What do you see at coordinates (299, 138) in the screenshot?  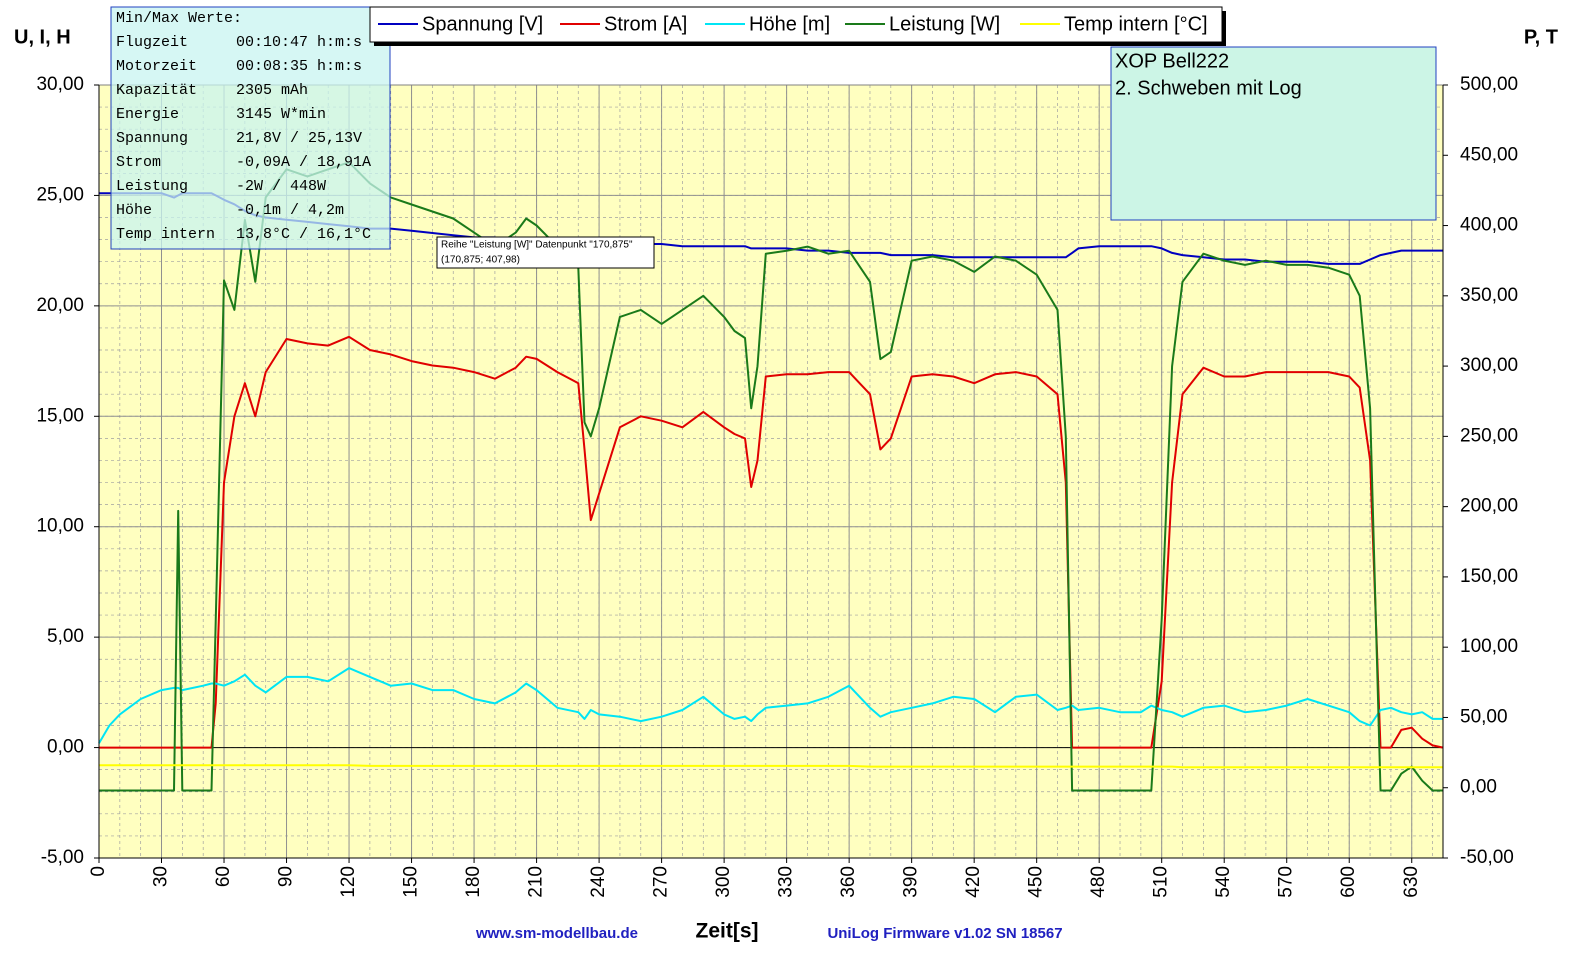 I see `info-value: 21,8V / 25,13V` at bounding box center [299, 138].